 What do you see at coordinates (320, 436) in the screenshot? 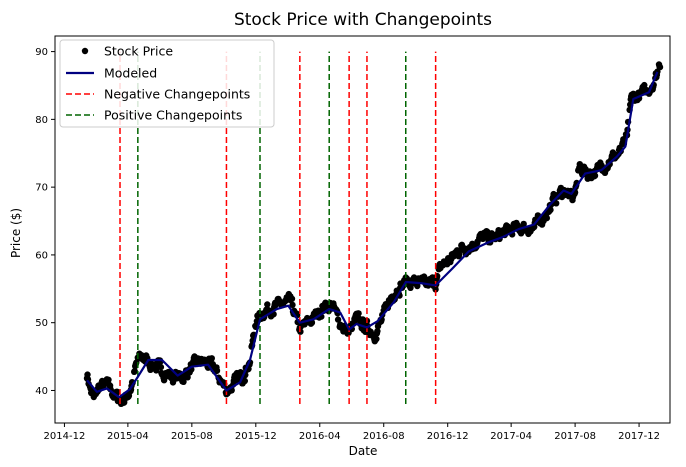
I see `x-tick-label: 2016-04` at bounding box center [320, 436].